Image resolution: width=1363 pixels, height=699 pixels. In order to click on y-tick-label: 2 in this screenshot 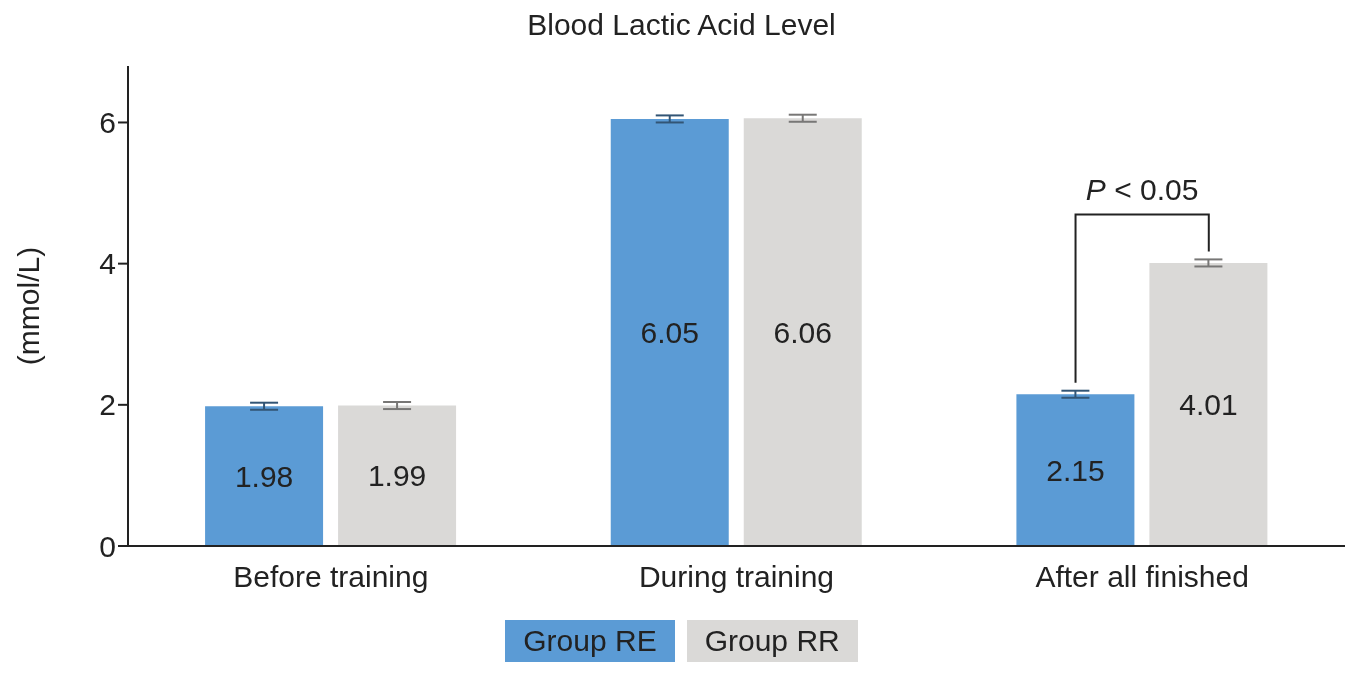, I will do `click(107, 405)`.